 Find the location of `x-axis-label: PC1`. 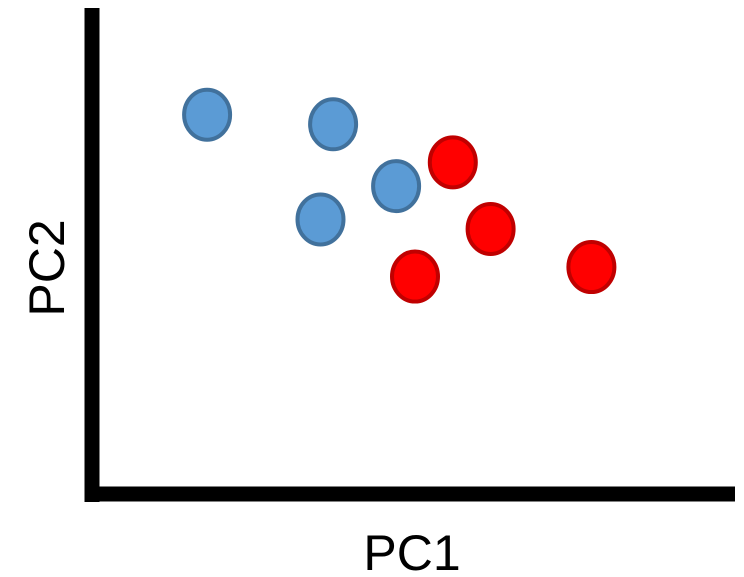

x-axis-label: PC1 is located at coordinates (411, 551).